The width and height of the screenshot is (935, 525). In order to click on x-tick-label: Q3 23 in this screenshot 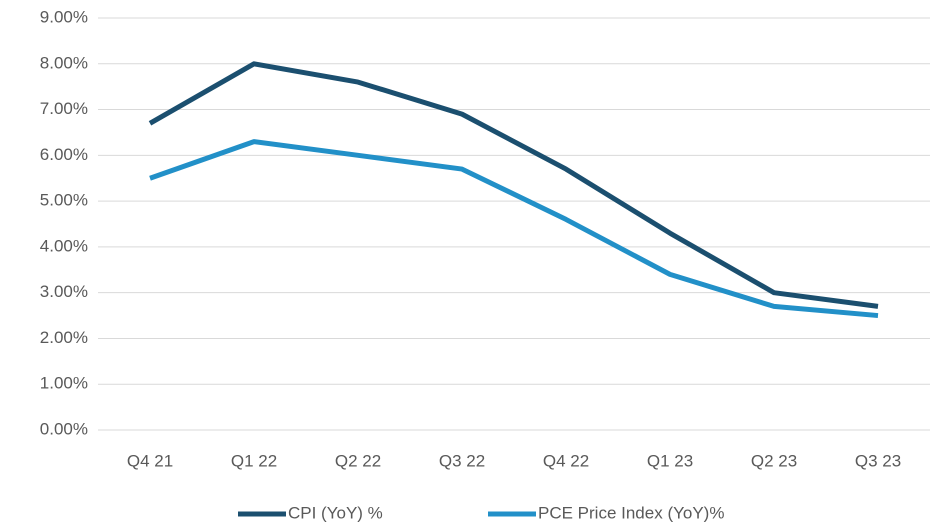, I will do `click(878, 460)`.